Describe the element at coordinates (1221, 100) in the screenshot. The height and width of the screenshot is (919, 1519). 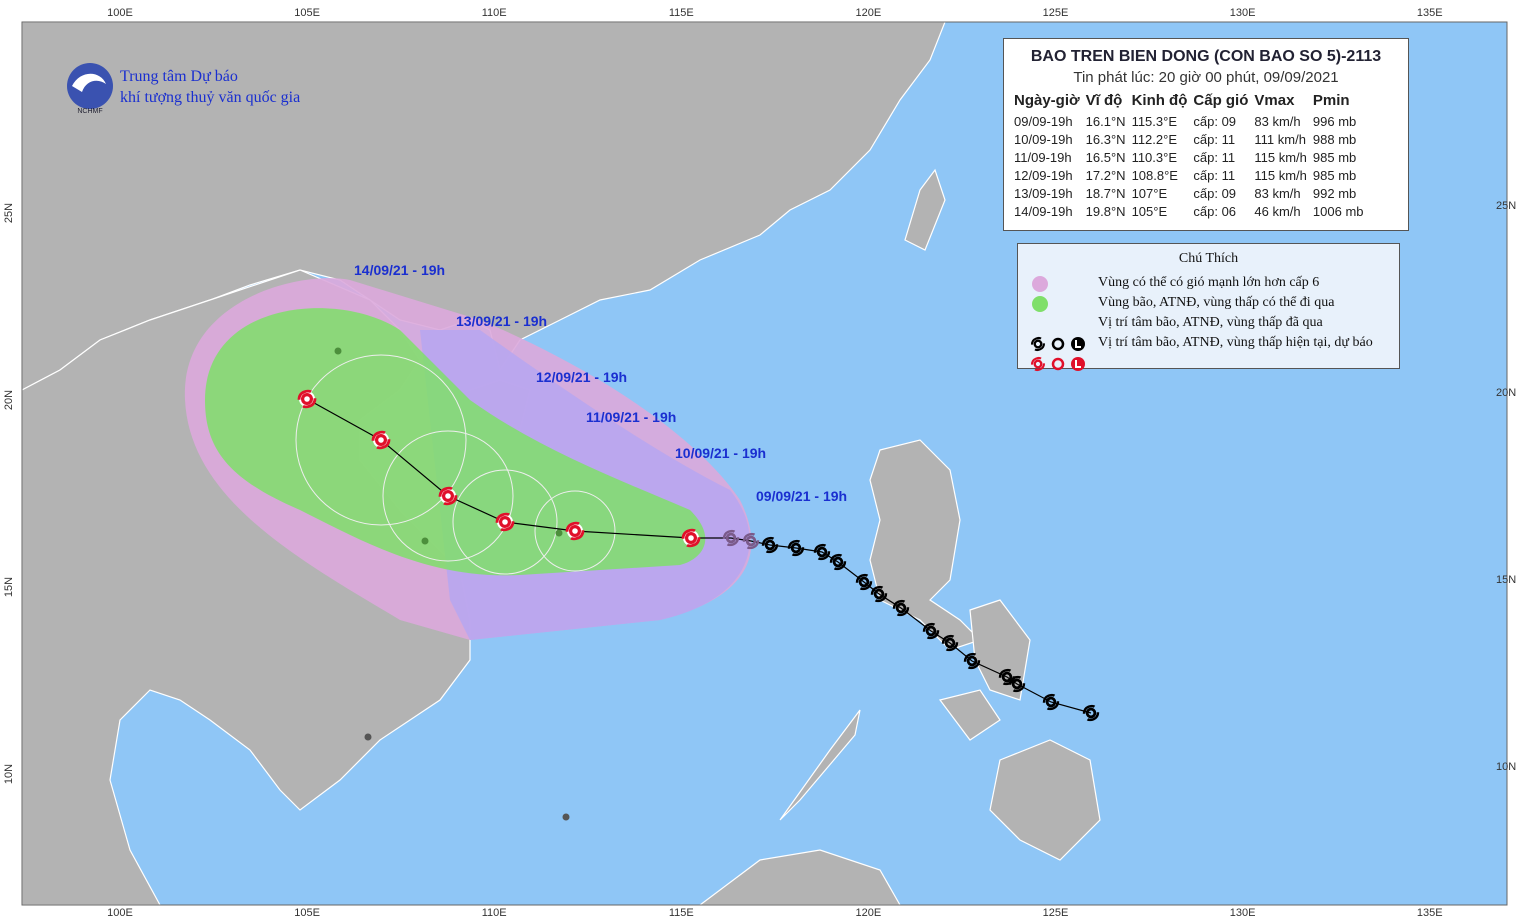
I see `table-header: Cấp gió` at that location.